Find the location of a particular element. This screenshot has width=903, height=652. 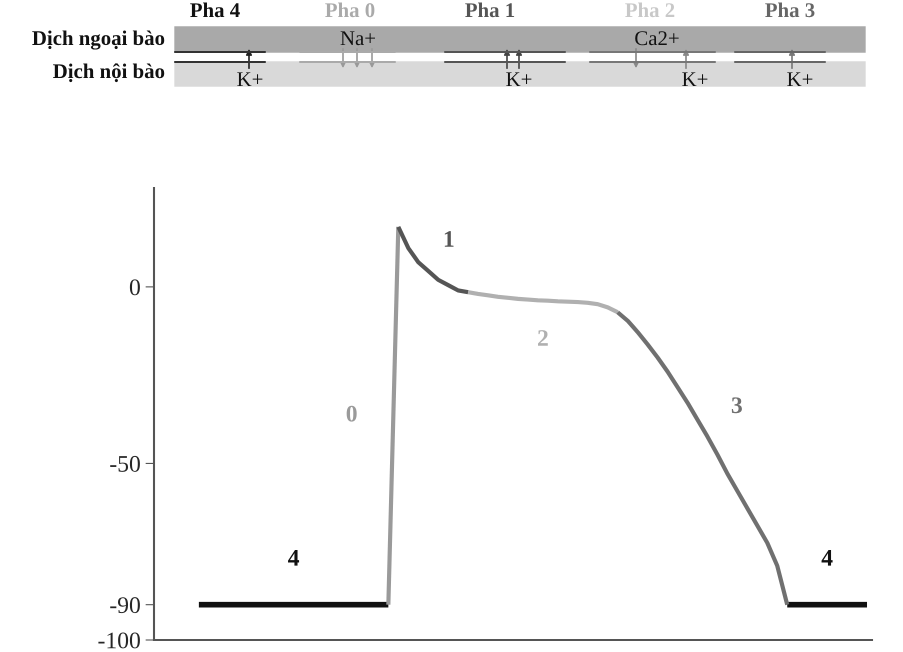

series-label: 3 is located at coordinates (737, 405).